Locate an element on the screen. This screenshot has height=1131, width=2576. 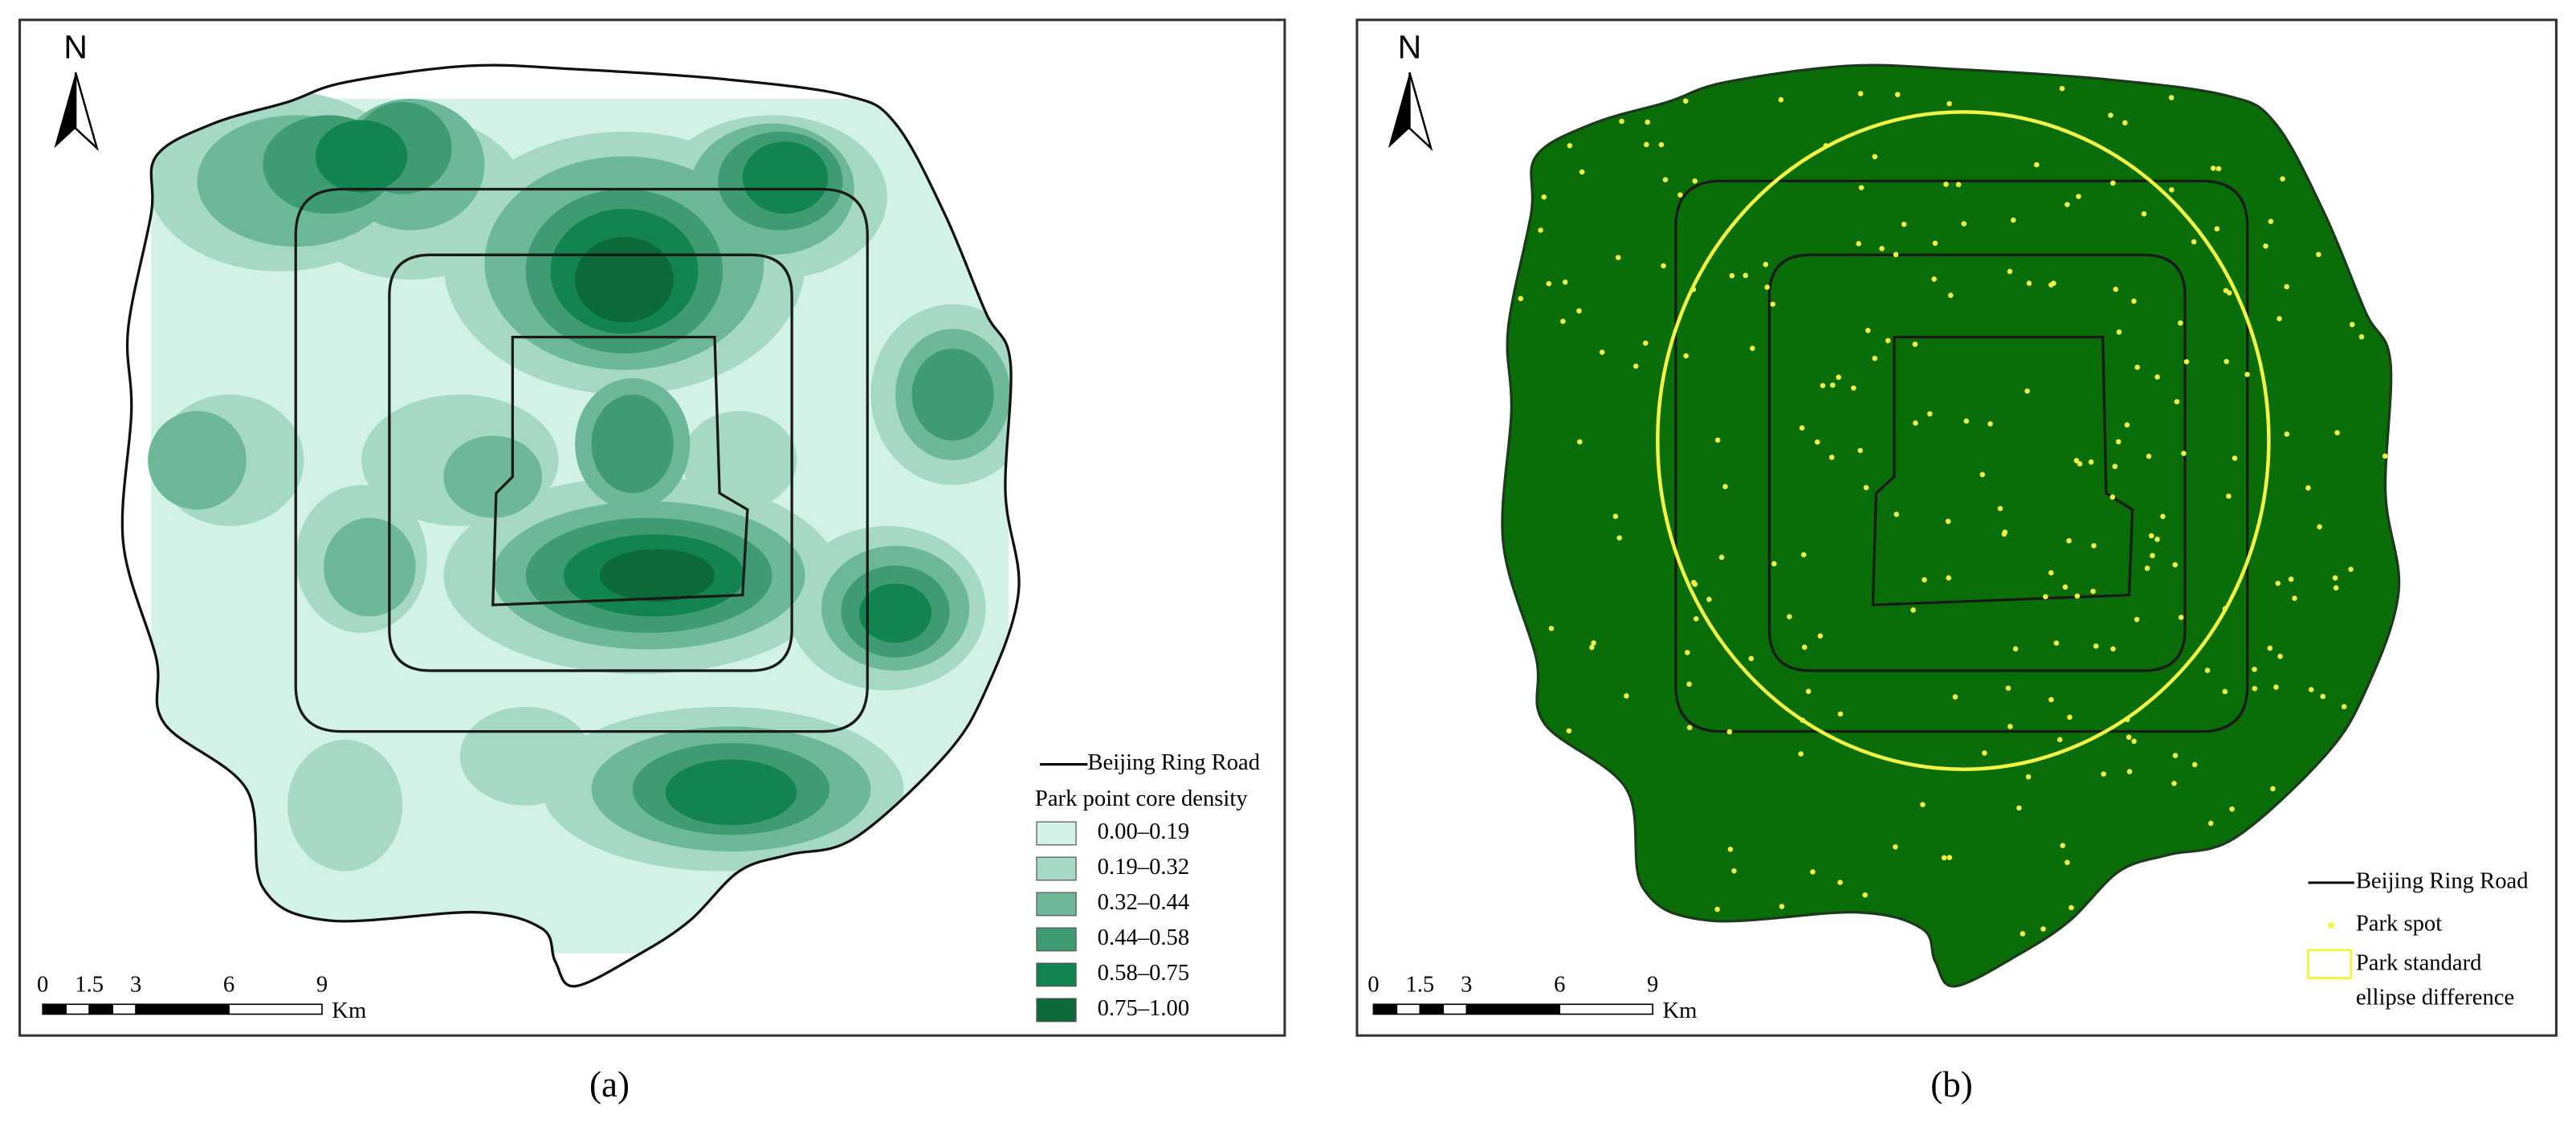
scale-tick-label: 0 is located at coordinates (1373, 984).